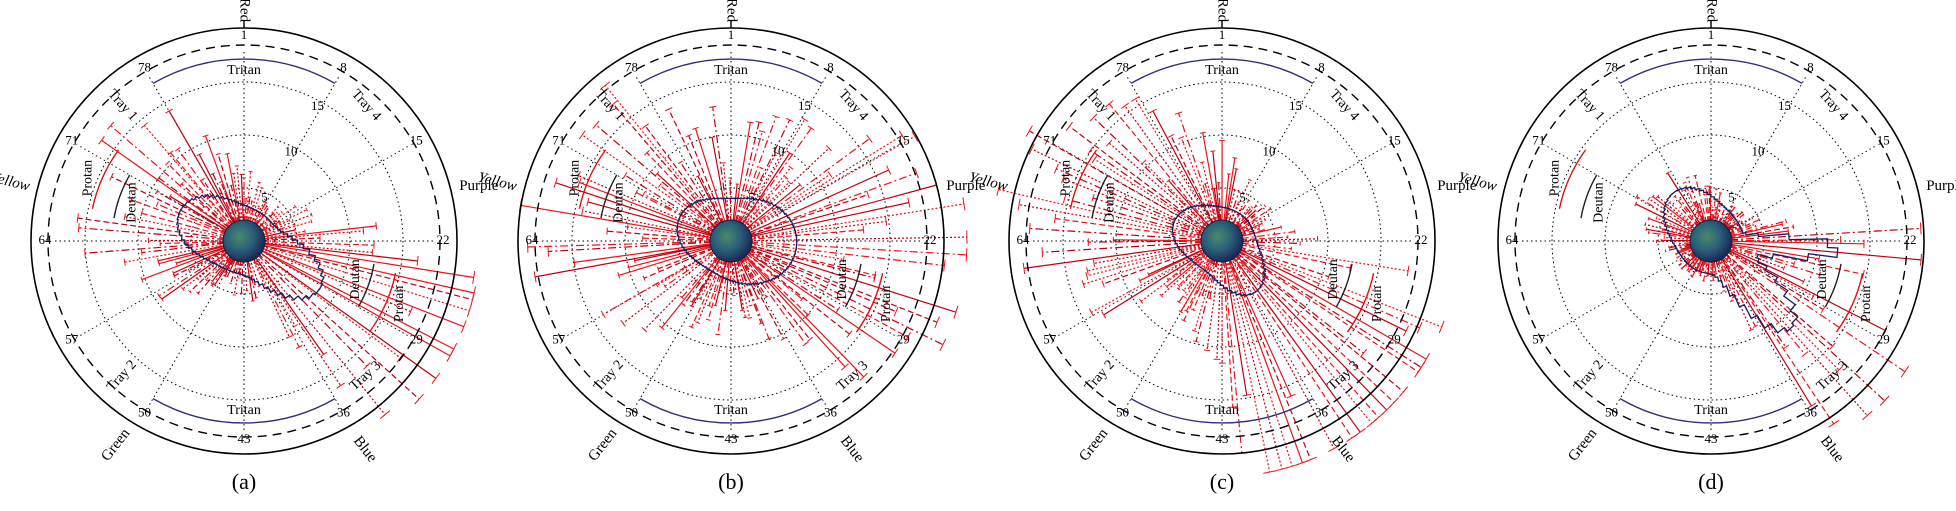 The width and height of the screenshot is (1956, 511). Describe the element at coordinates (852, 449) in the screenshot. I see `hue-label-blue: Blue` at that location.